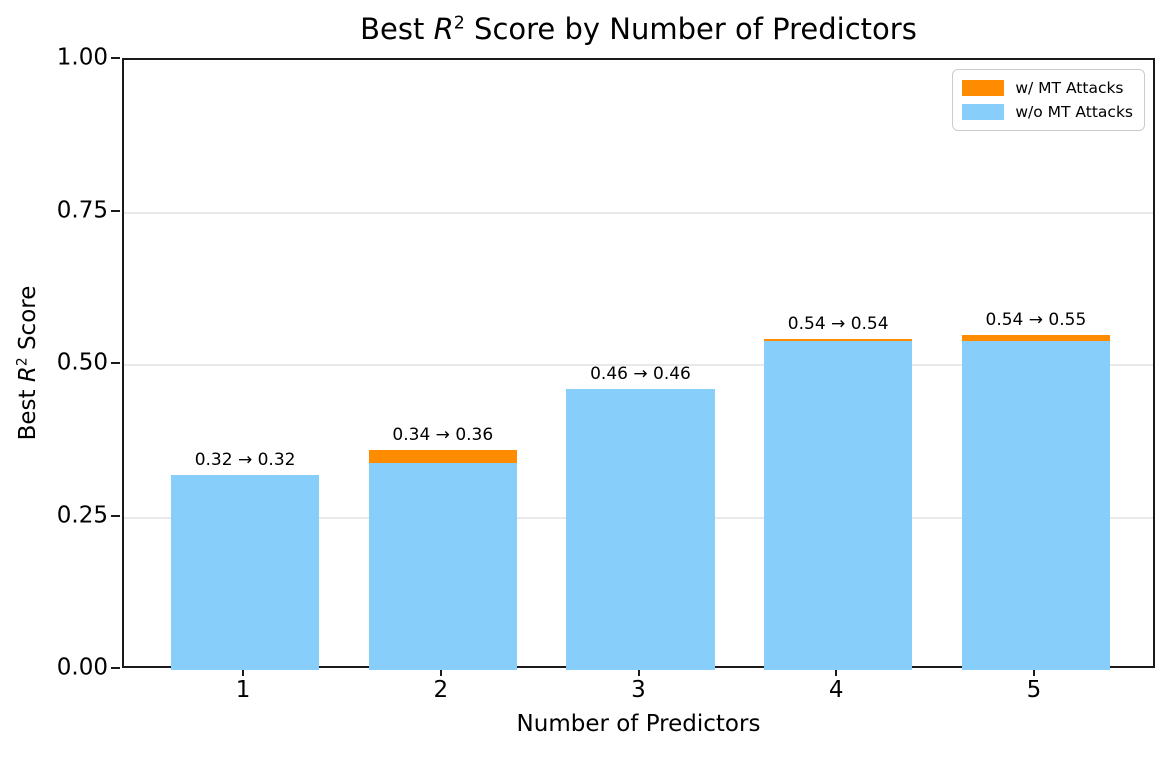 The width and height of the screenshot is (1163, 758). Describe the element at coordinates (838, 323) in the screenshot. I see `bar-value-label: 0.54 → 0.54` at that location.